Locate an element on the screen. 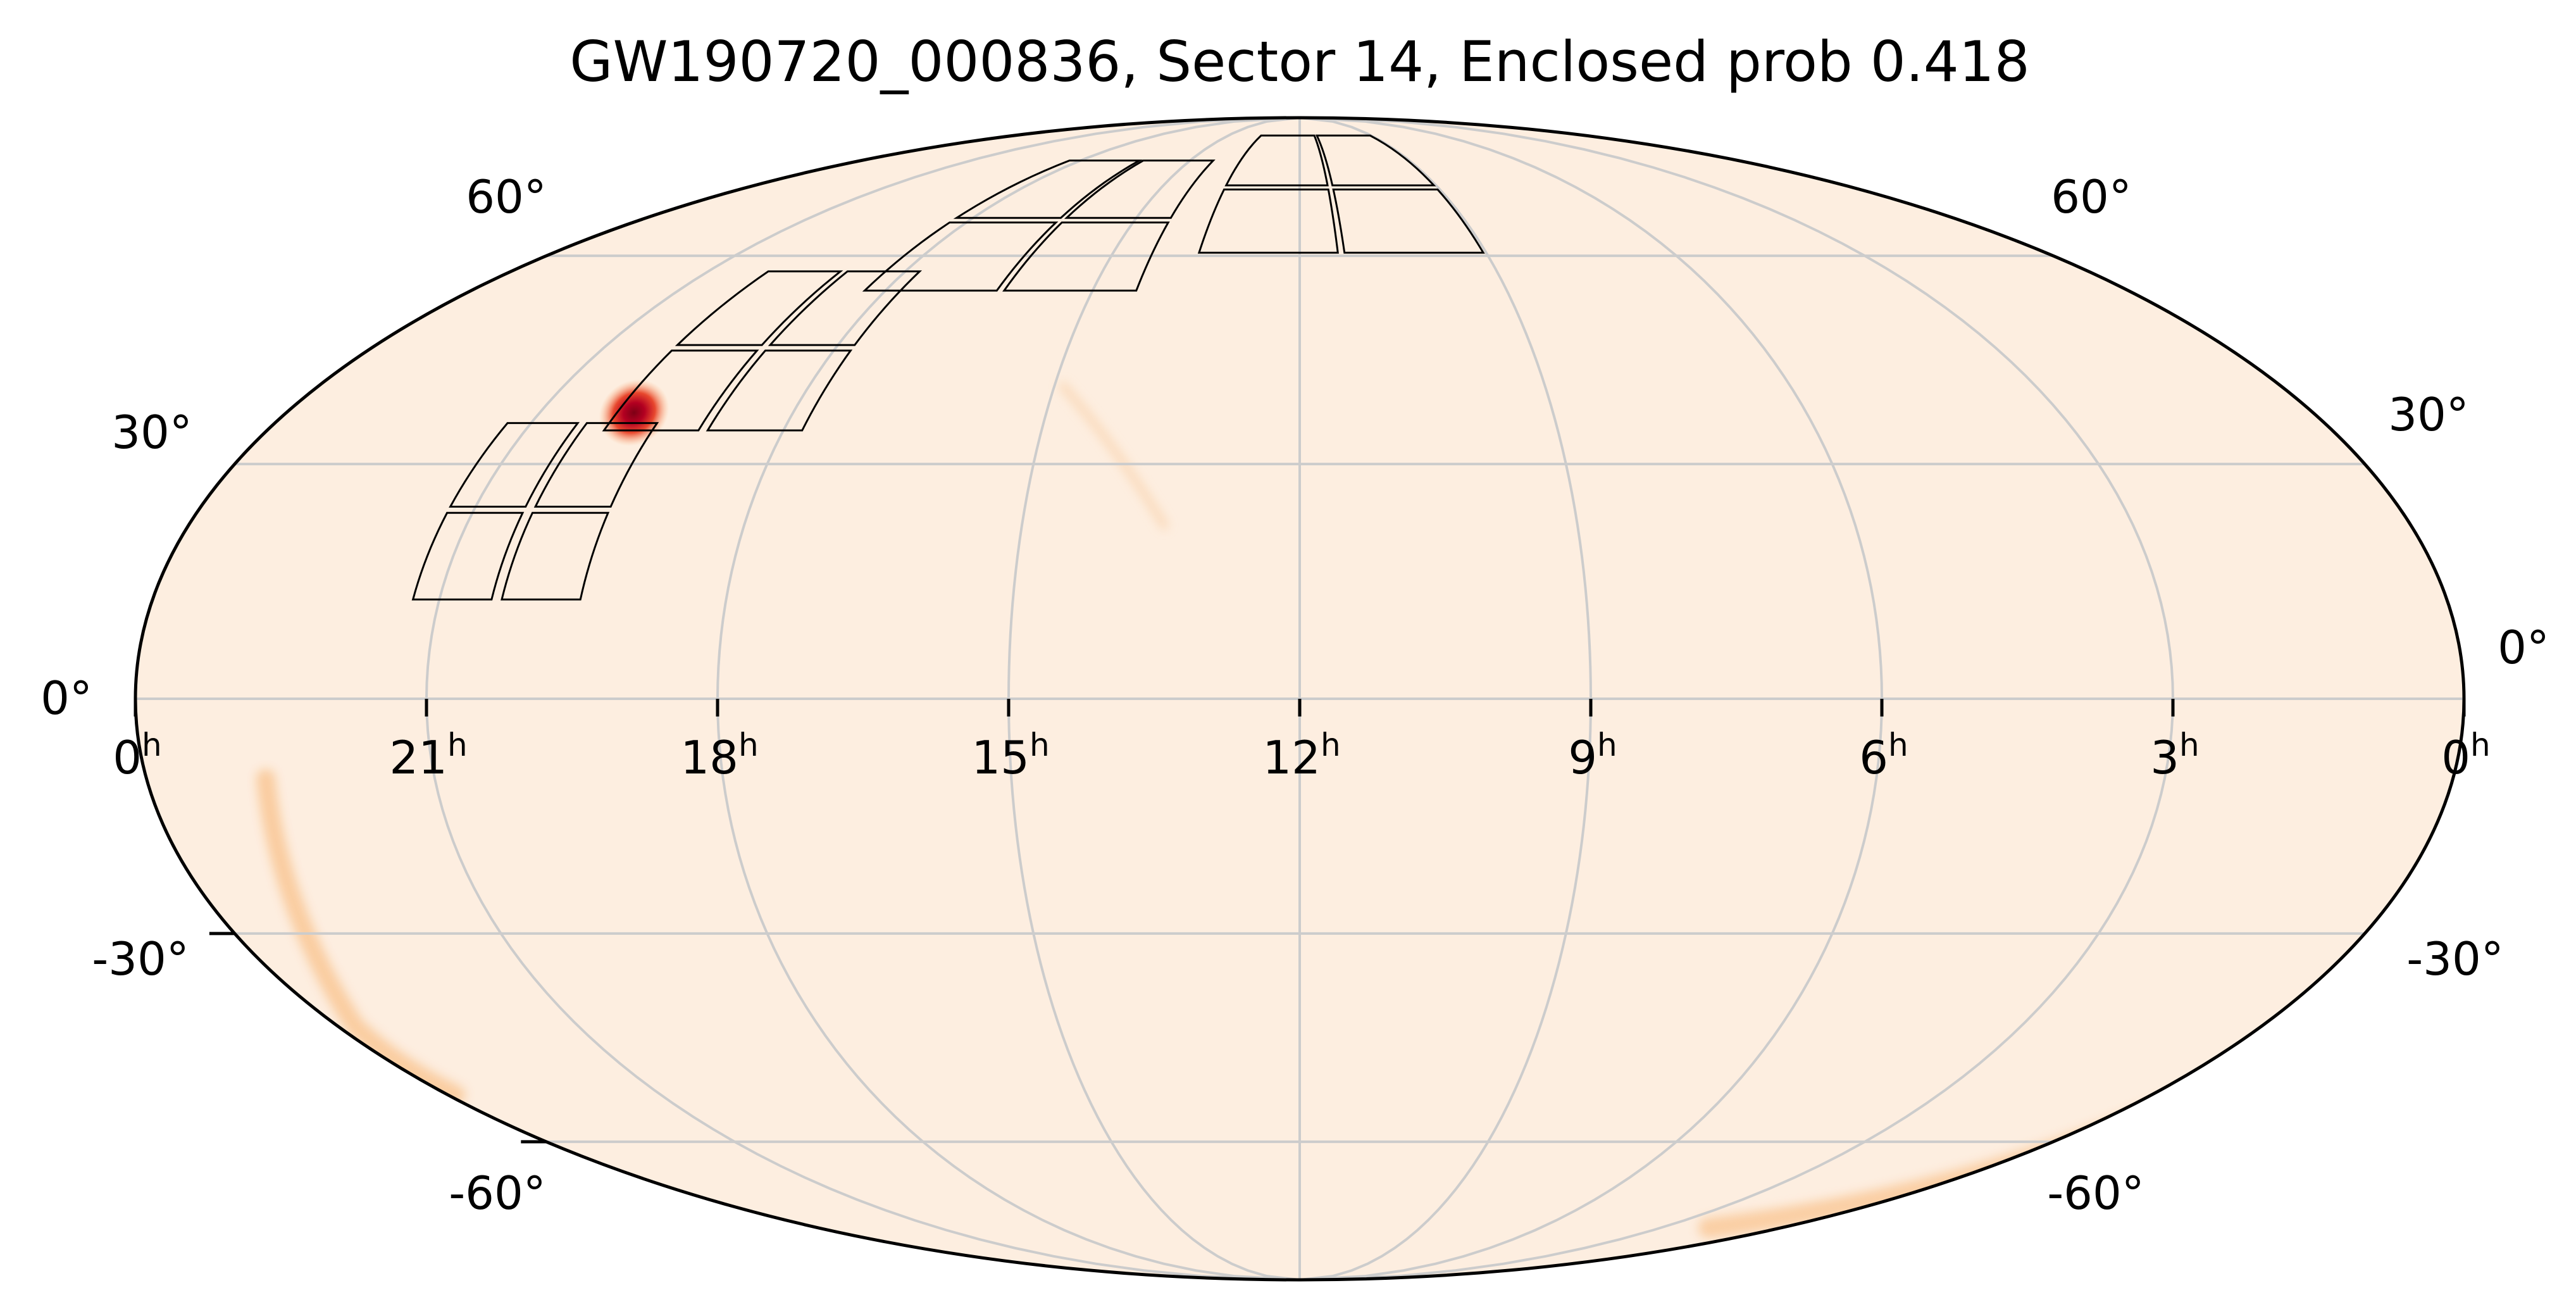  ra-label-9: 9h is located at coordinates (1593, 755).